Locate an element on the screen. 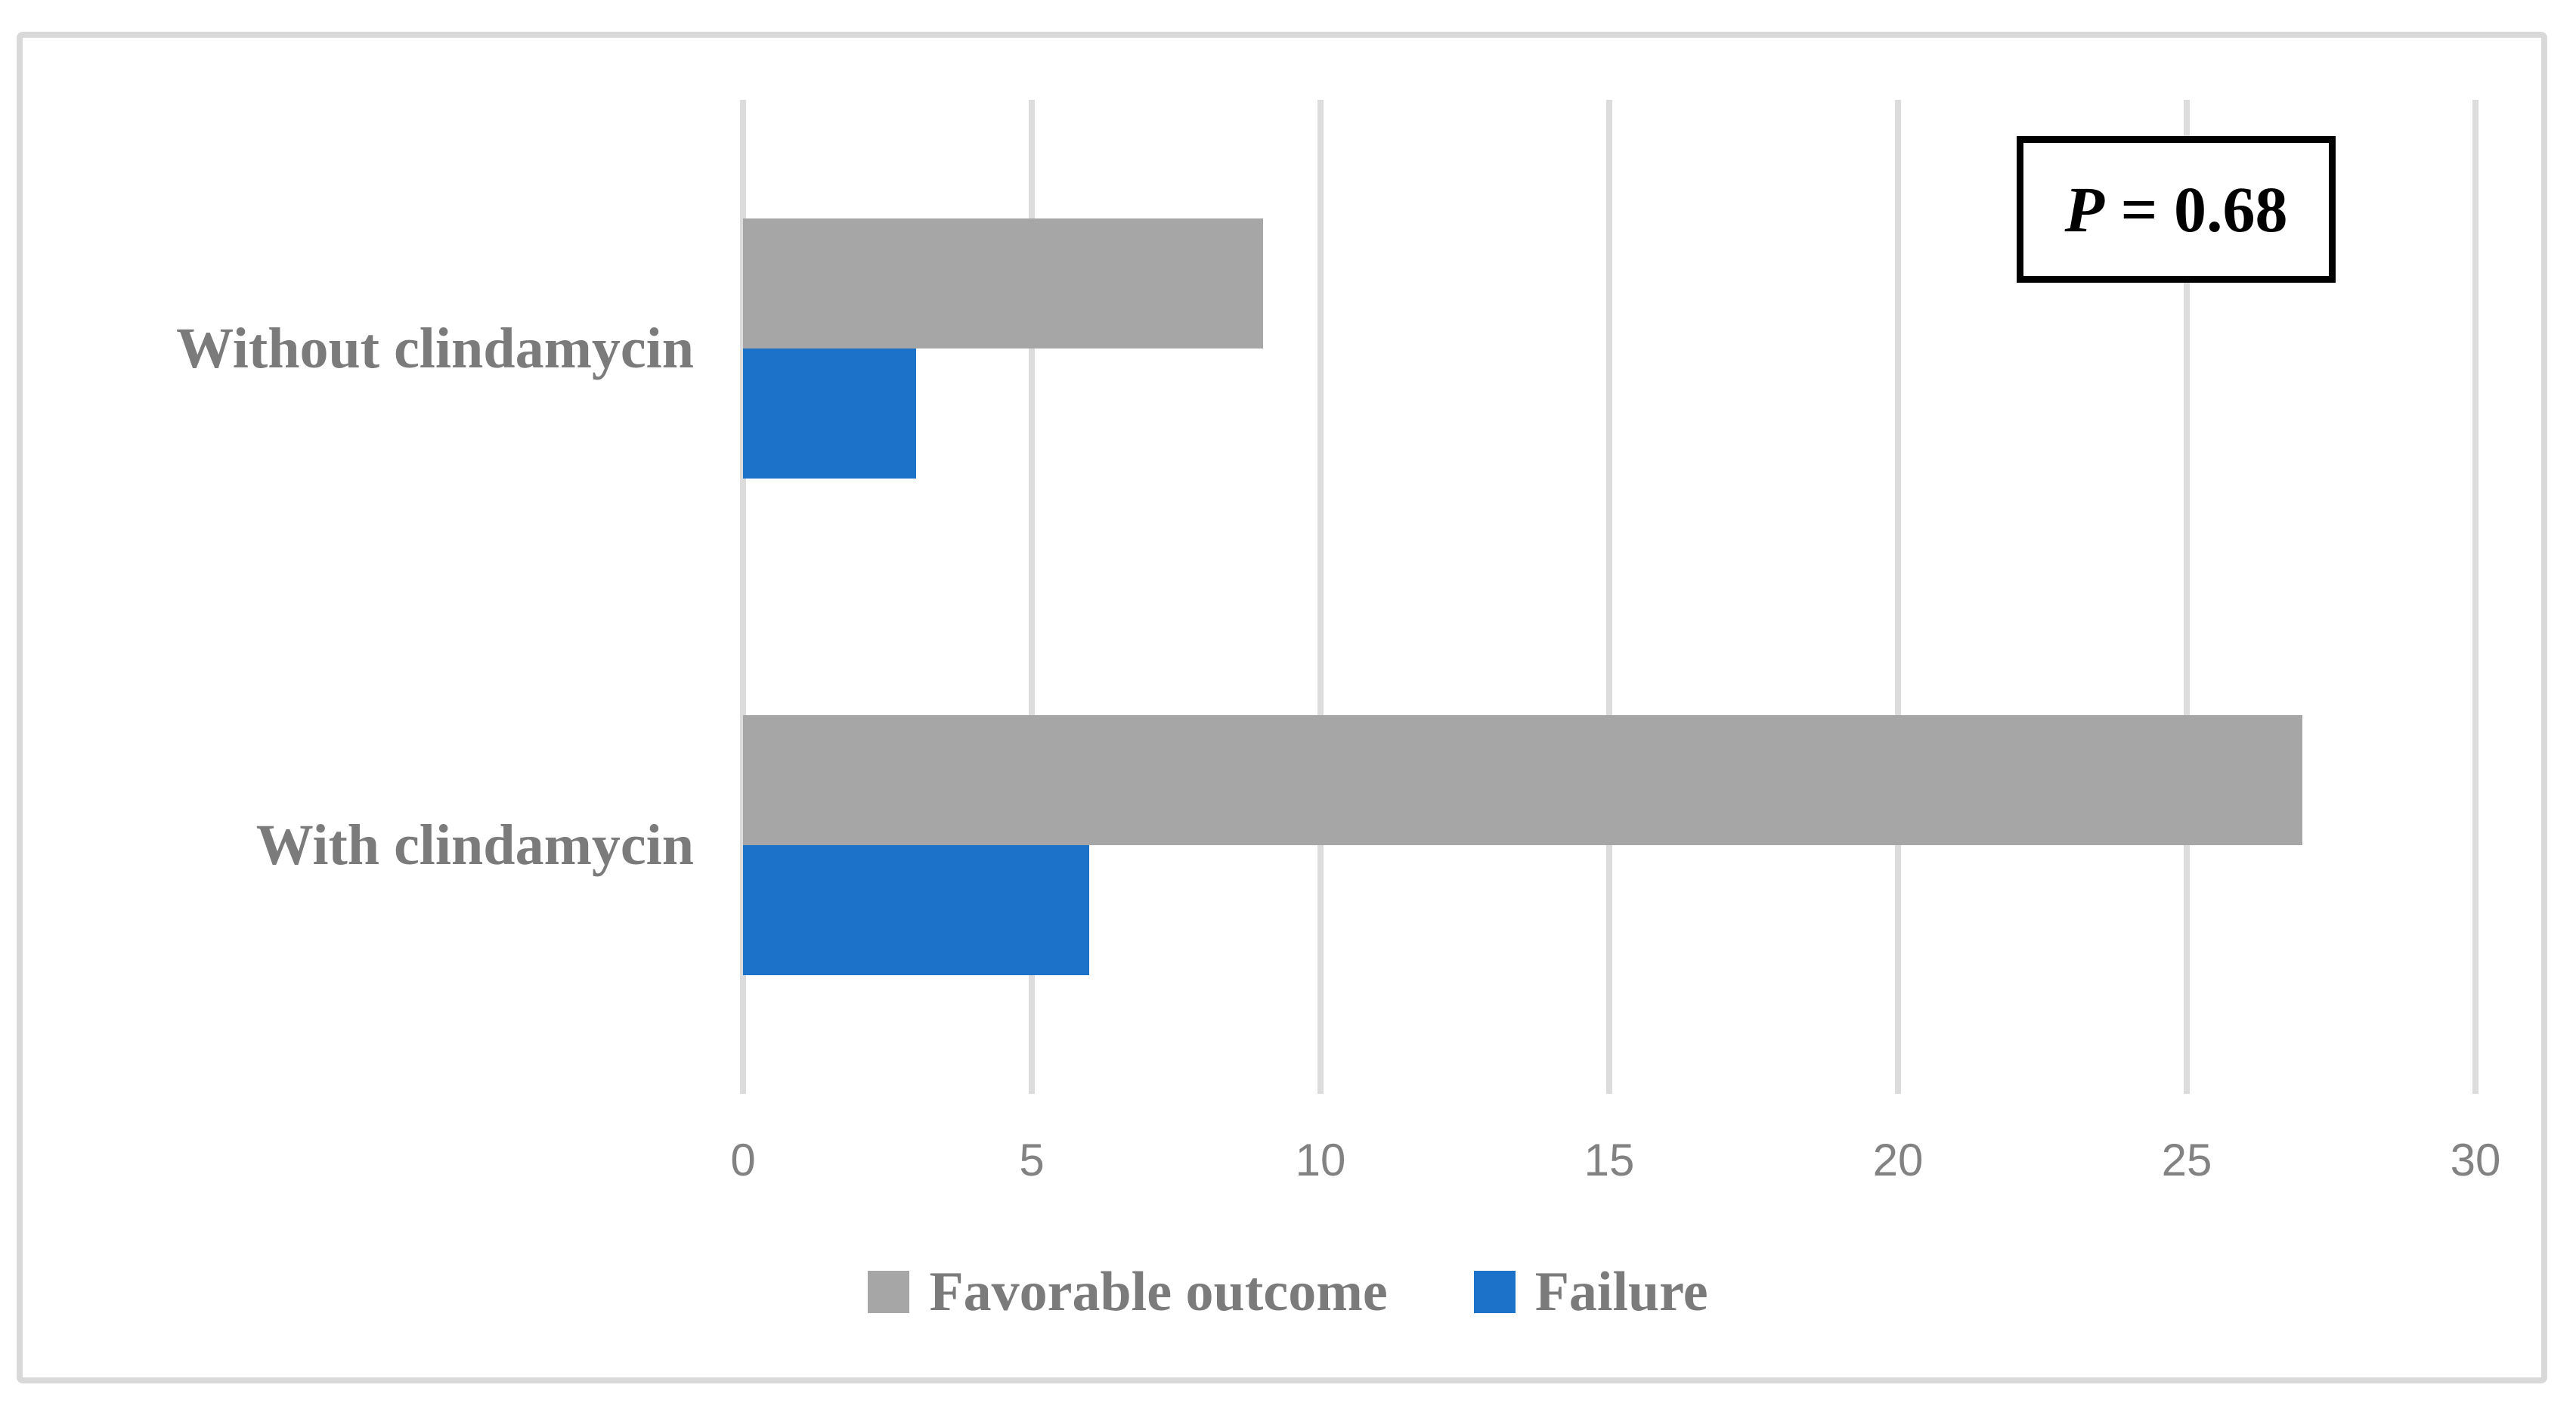  legend: Favorable outcome Failure is located at coordinates (1288, 1292).